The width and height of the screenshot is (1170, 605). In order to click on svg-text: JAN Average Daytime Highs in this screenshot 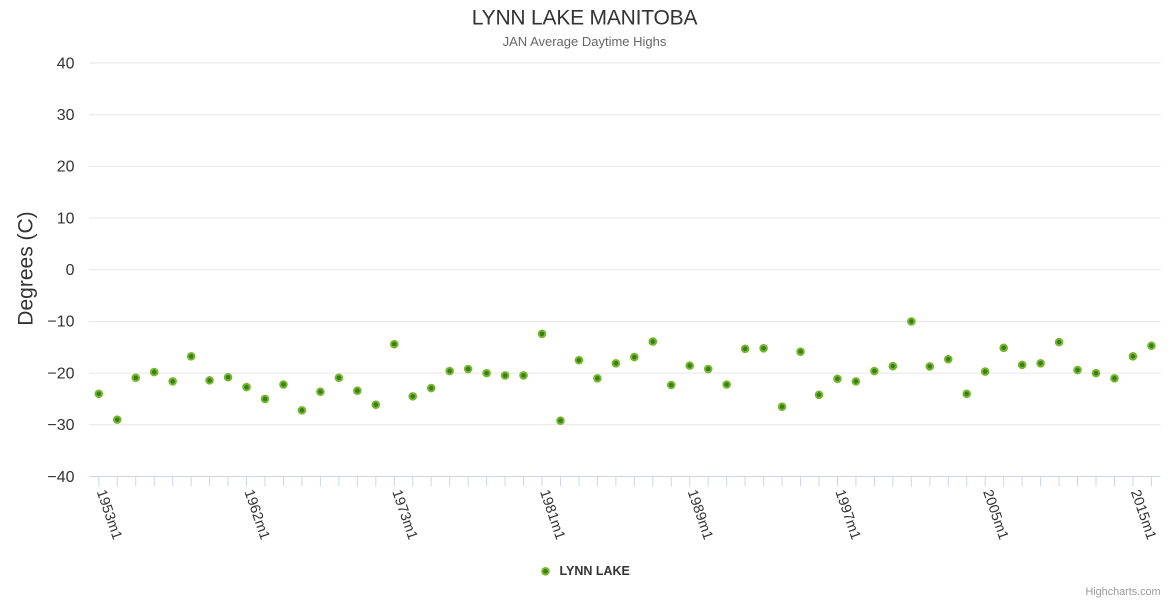, I will do `click(585, 41)`.